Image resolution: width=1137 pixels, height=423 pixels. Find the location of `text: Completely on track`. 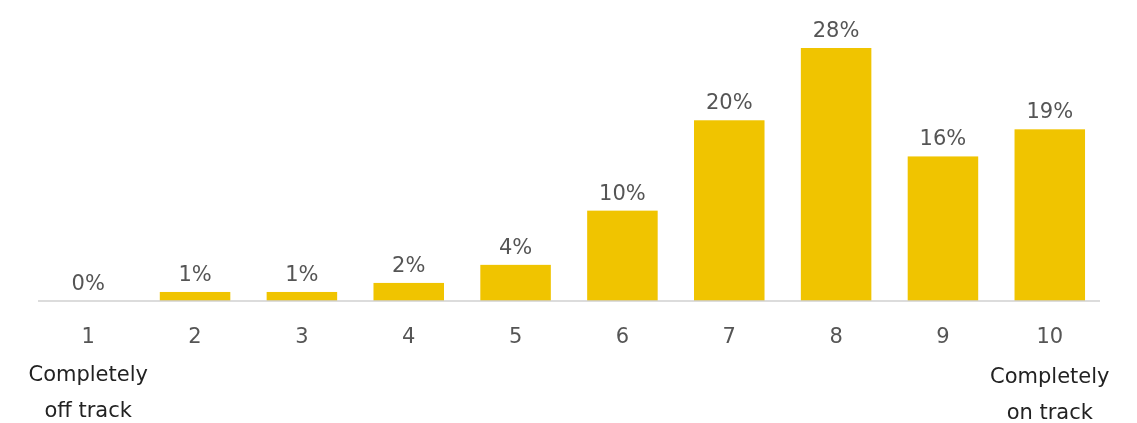

text: Completely on track is located at coordinates (1050, 393).